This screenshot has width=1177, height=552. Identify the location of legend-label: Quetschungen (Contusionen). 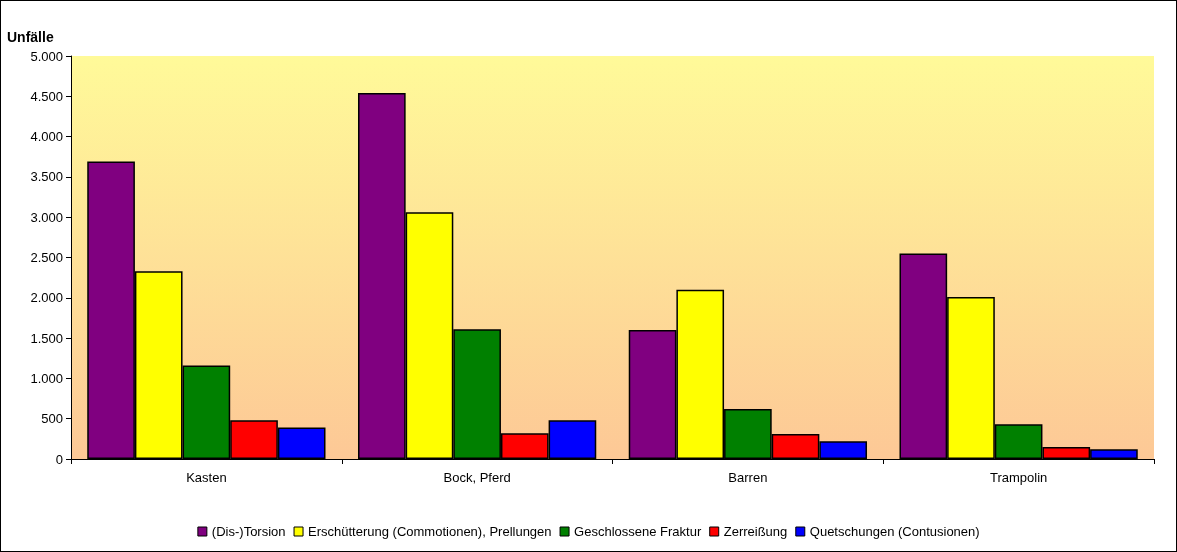
(894, 531).